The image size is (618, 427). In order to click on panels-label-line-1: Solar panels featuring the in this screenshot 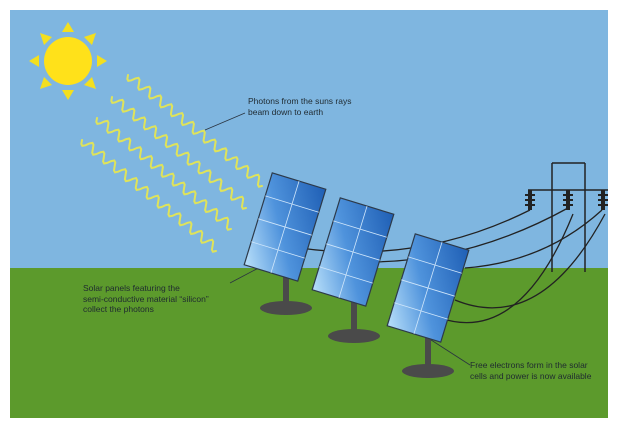, I will do `click(131, 288)`.